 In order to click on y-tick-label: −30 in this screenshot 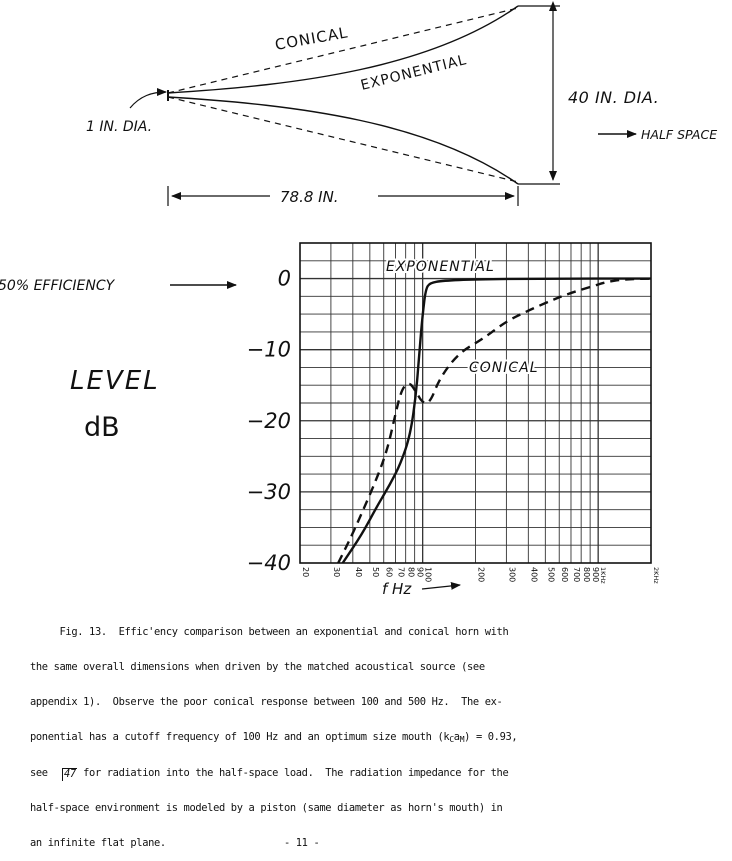, I will do `click(269, 492)`.